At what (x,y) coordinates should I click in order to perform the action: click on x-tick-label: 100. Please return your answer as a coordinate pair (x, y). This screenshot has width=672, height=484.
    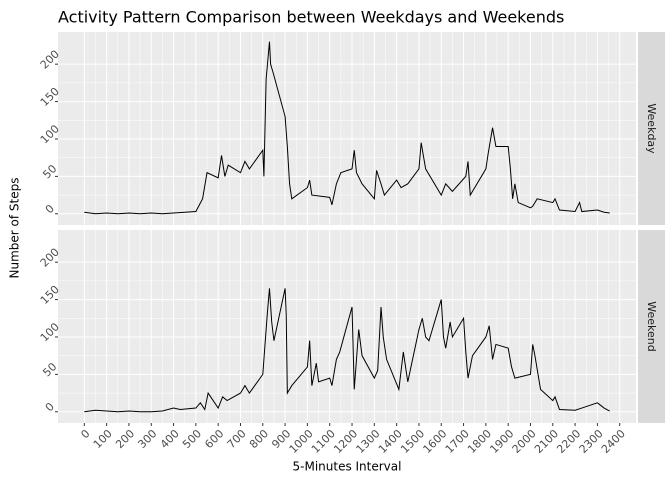
    Looking at the image, I should click on (103, 439).